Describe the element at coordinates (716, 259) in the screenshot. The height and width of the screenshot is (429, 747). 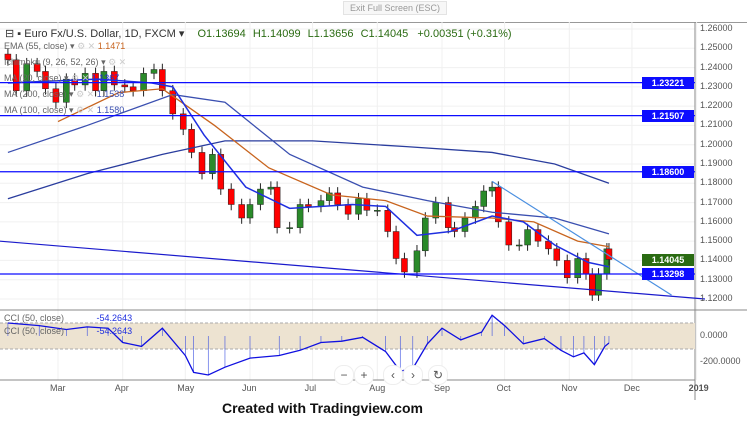
I see `price-tick: 1.14000` at that location.